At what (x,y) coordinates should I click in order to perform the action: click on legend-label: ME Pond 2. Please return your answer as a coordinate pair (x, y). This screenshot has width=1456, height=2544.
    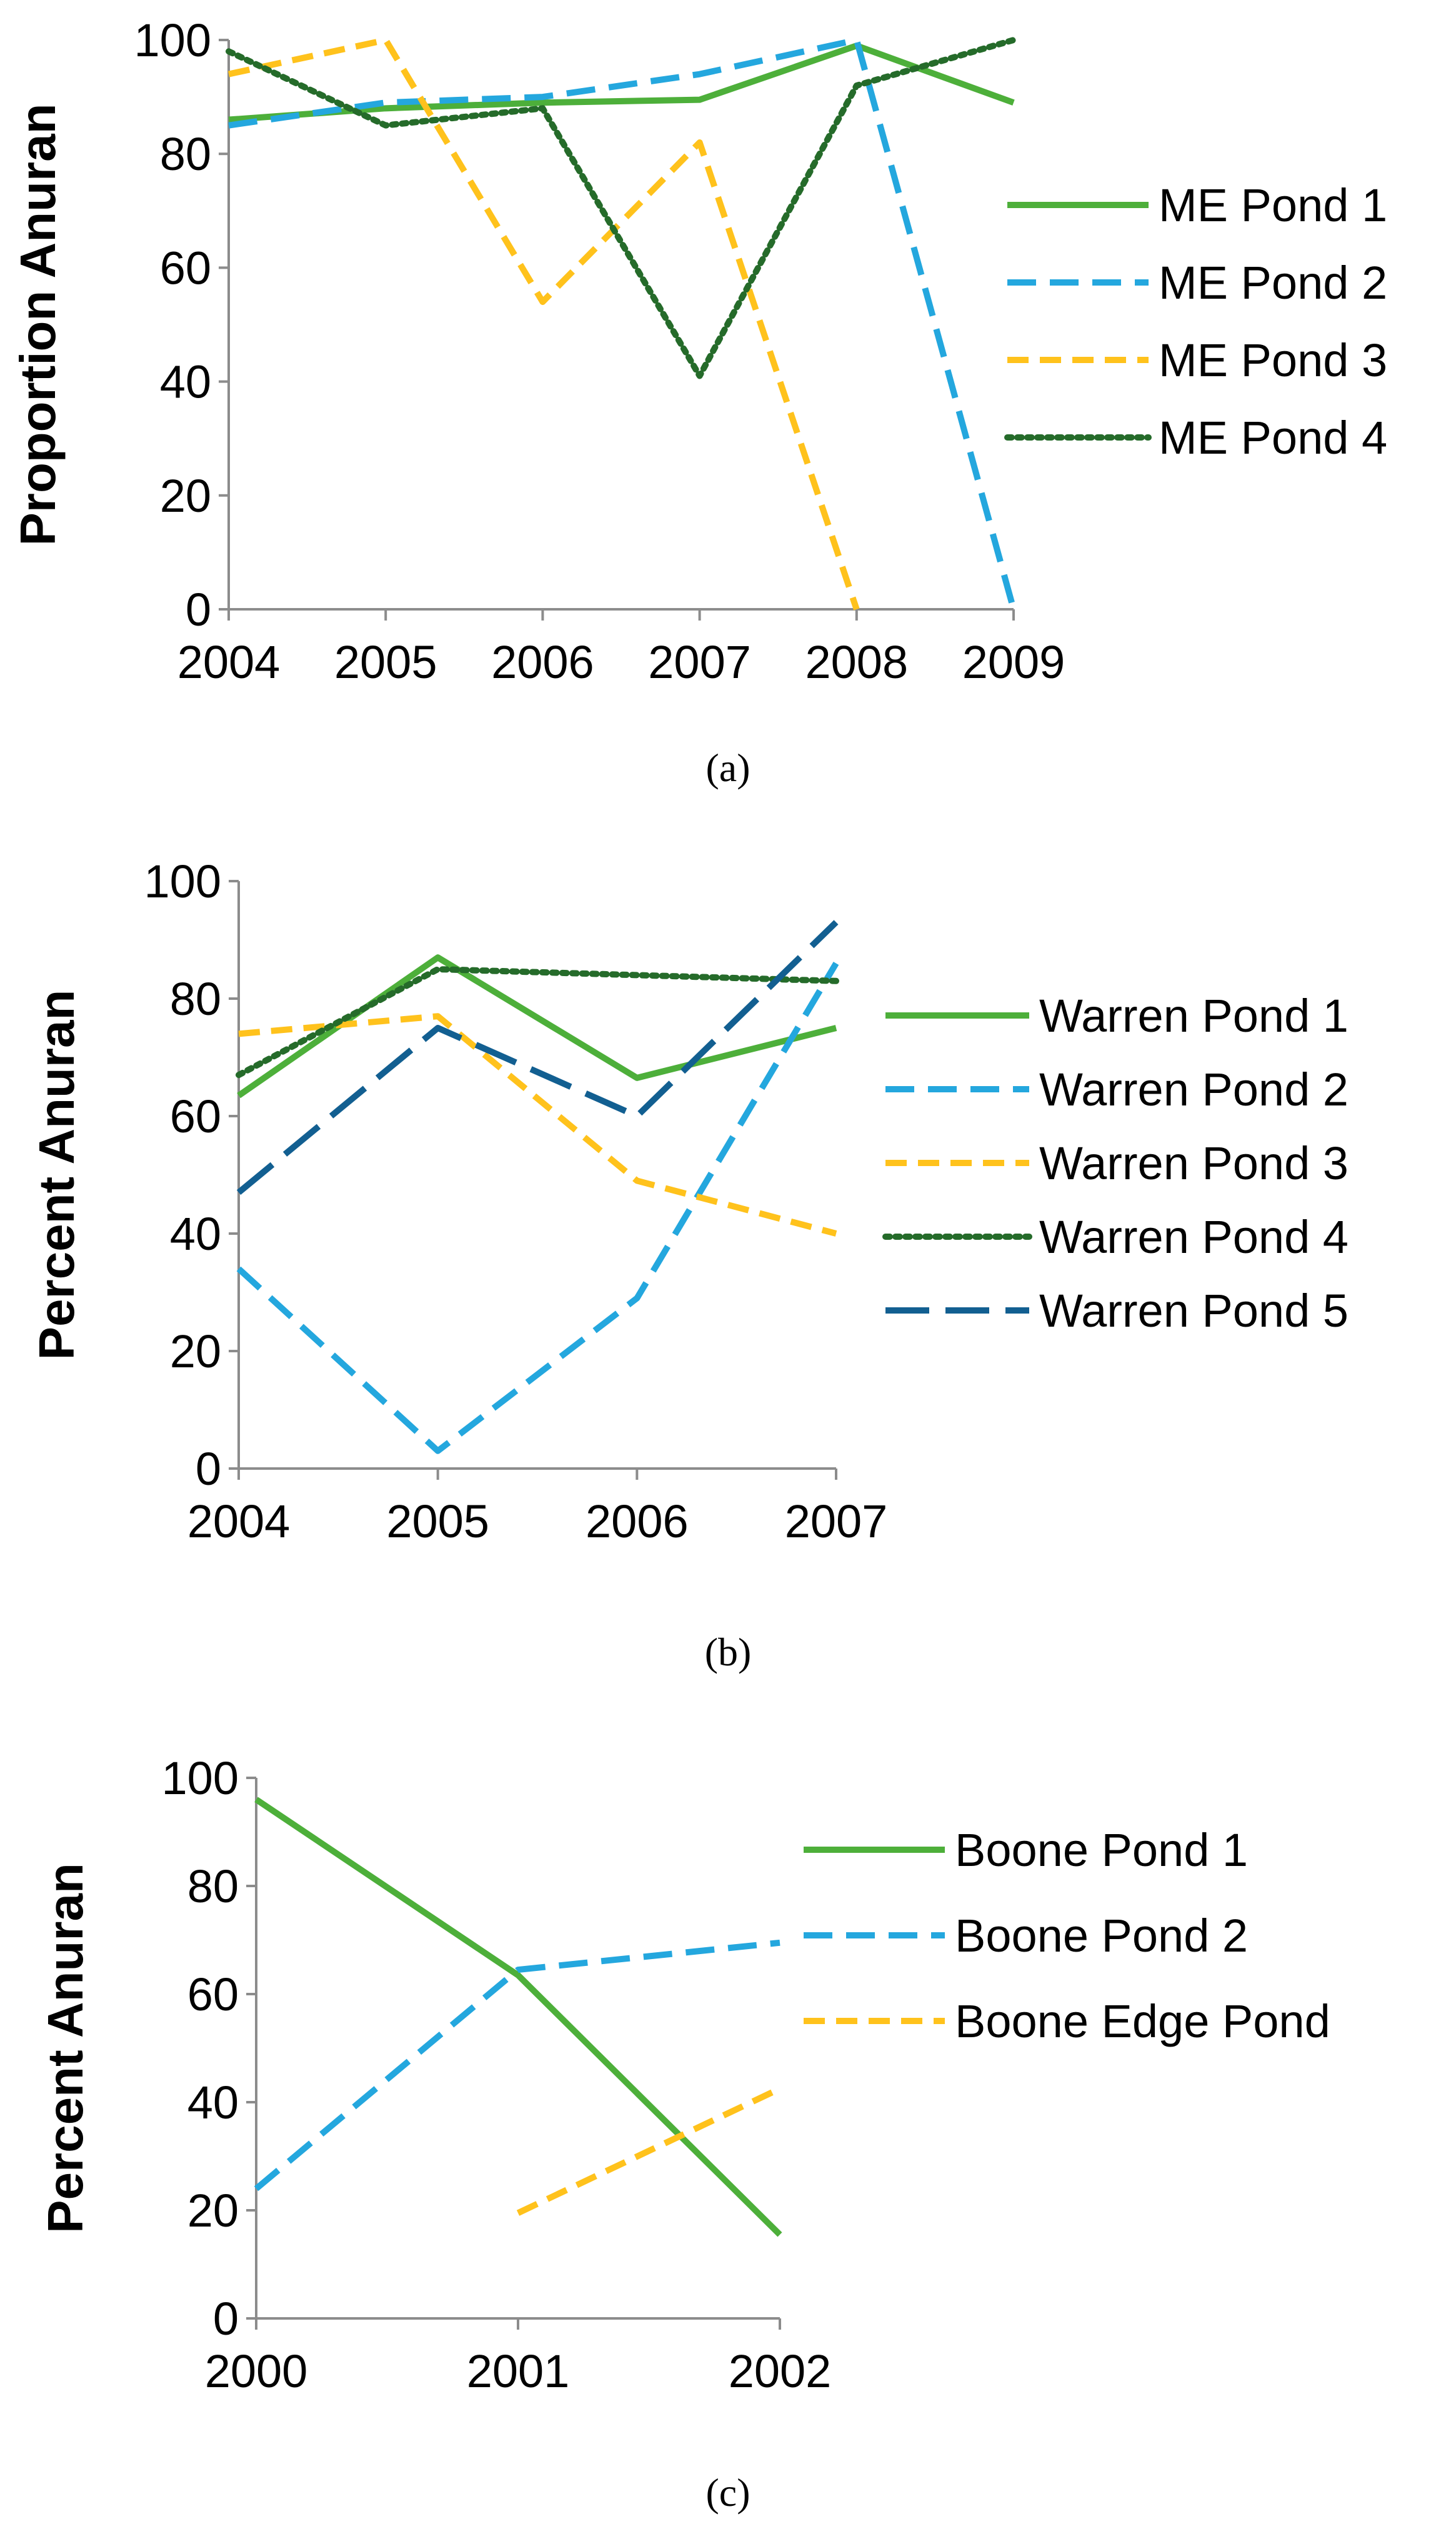
    Looking at the image, I should click on (1273, 283).